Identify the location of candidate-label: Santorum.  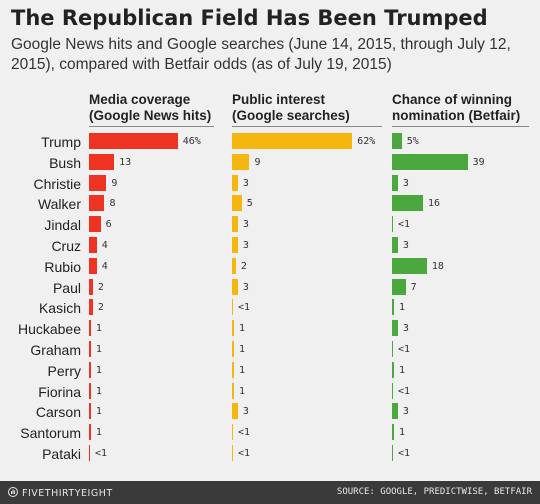
(50, 433).